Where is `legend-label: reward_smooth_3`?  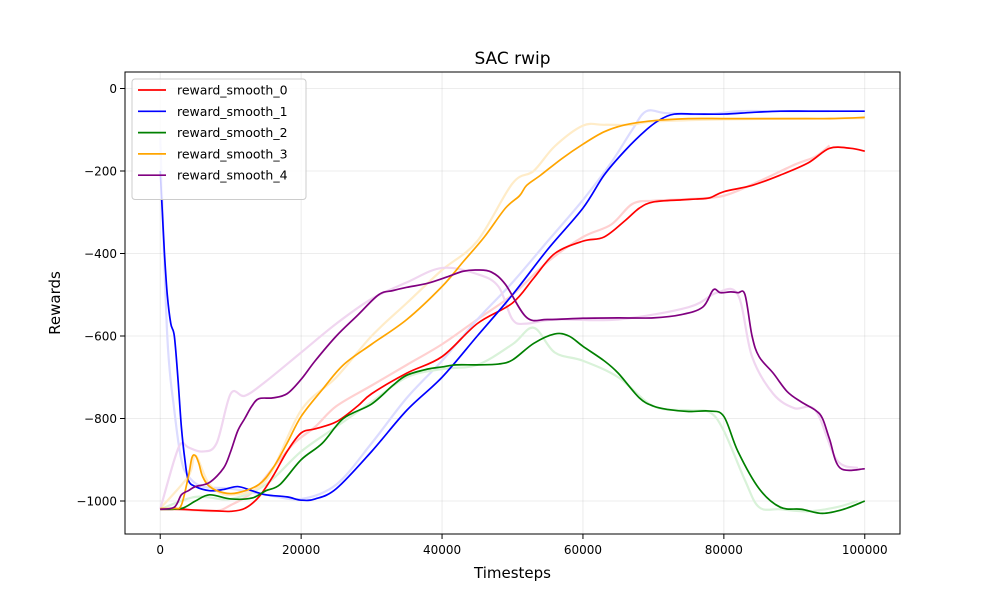
legend-label: reward_smooth_3 is located at coordinates (232, 153).